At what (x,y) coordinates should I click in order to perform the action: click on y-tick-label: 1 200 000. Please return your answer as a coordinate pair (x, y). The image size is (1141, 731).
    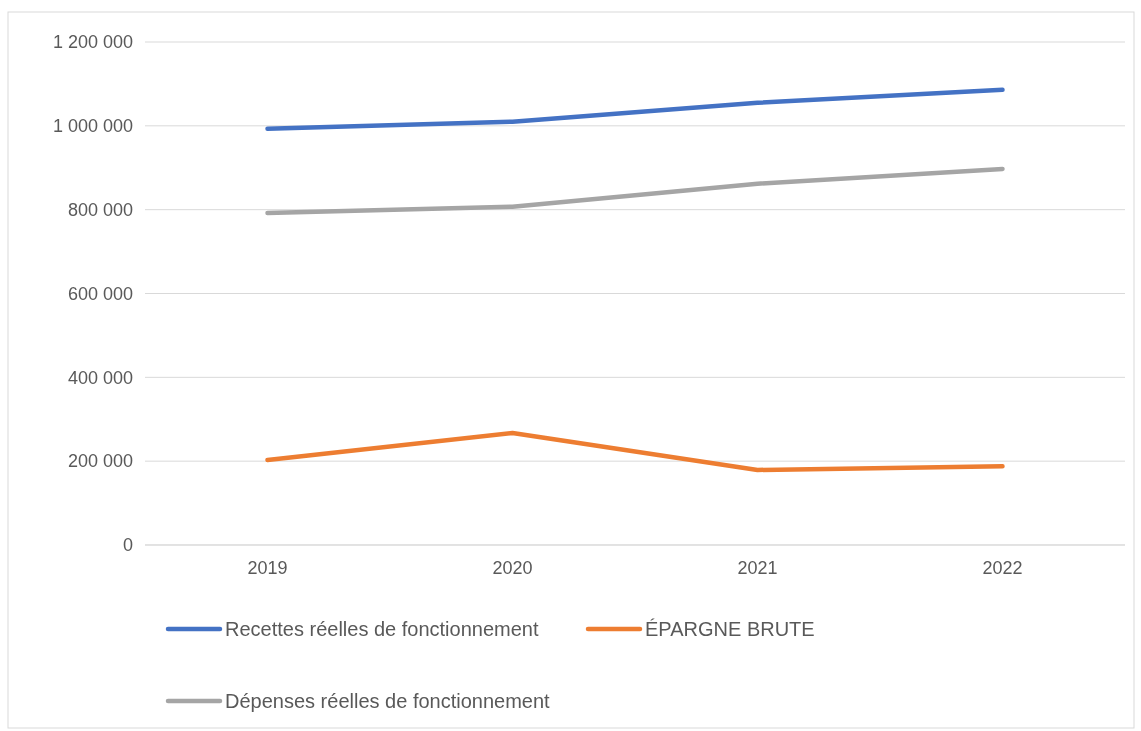
    Looking at the image, I should click on (92, 42).